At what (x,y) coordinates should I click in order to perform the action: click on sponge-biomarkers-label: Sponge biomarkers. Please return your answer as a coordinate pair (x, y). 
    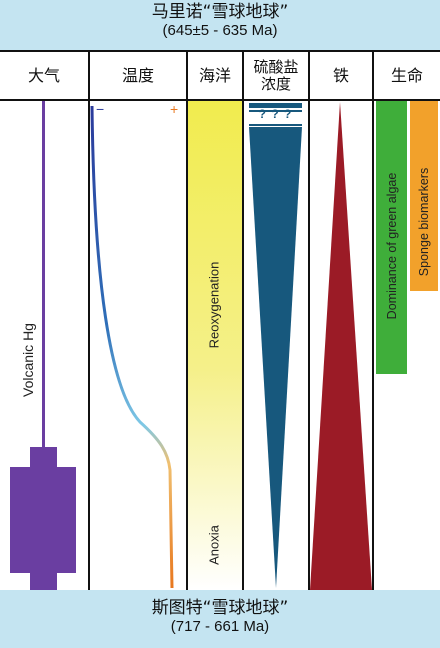
    Looking at the image, I should click on (424, 222).